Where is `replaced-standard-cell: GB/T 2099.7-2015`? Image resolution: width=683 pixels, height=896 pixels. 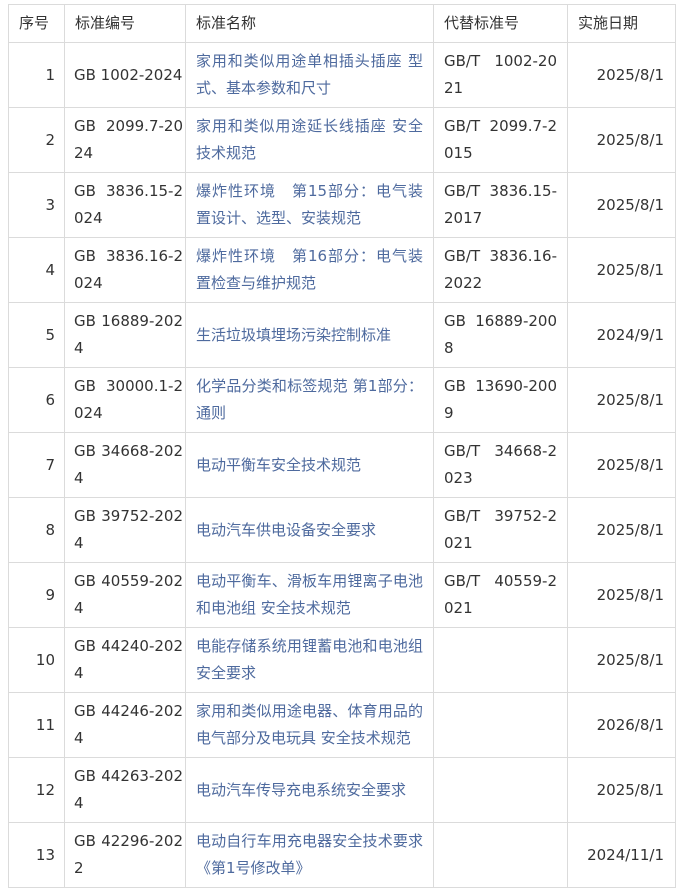 replaced-standard-cell: GB/T 2099.7-2015 is located at coordinates (500, 140).